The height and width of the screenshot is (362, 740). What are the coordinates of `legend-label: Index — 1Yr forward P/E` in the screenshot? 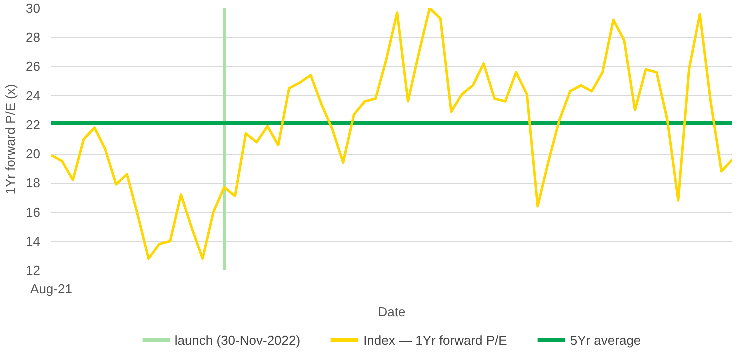 It's located at (436, 340).